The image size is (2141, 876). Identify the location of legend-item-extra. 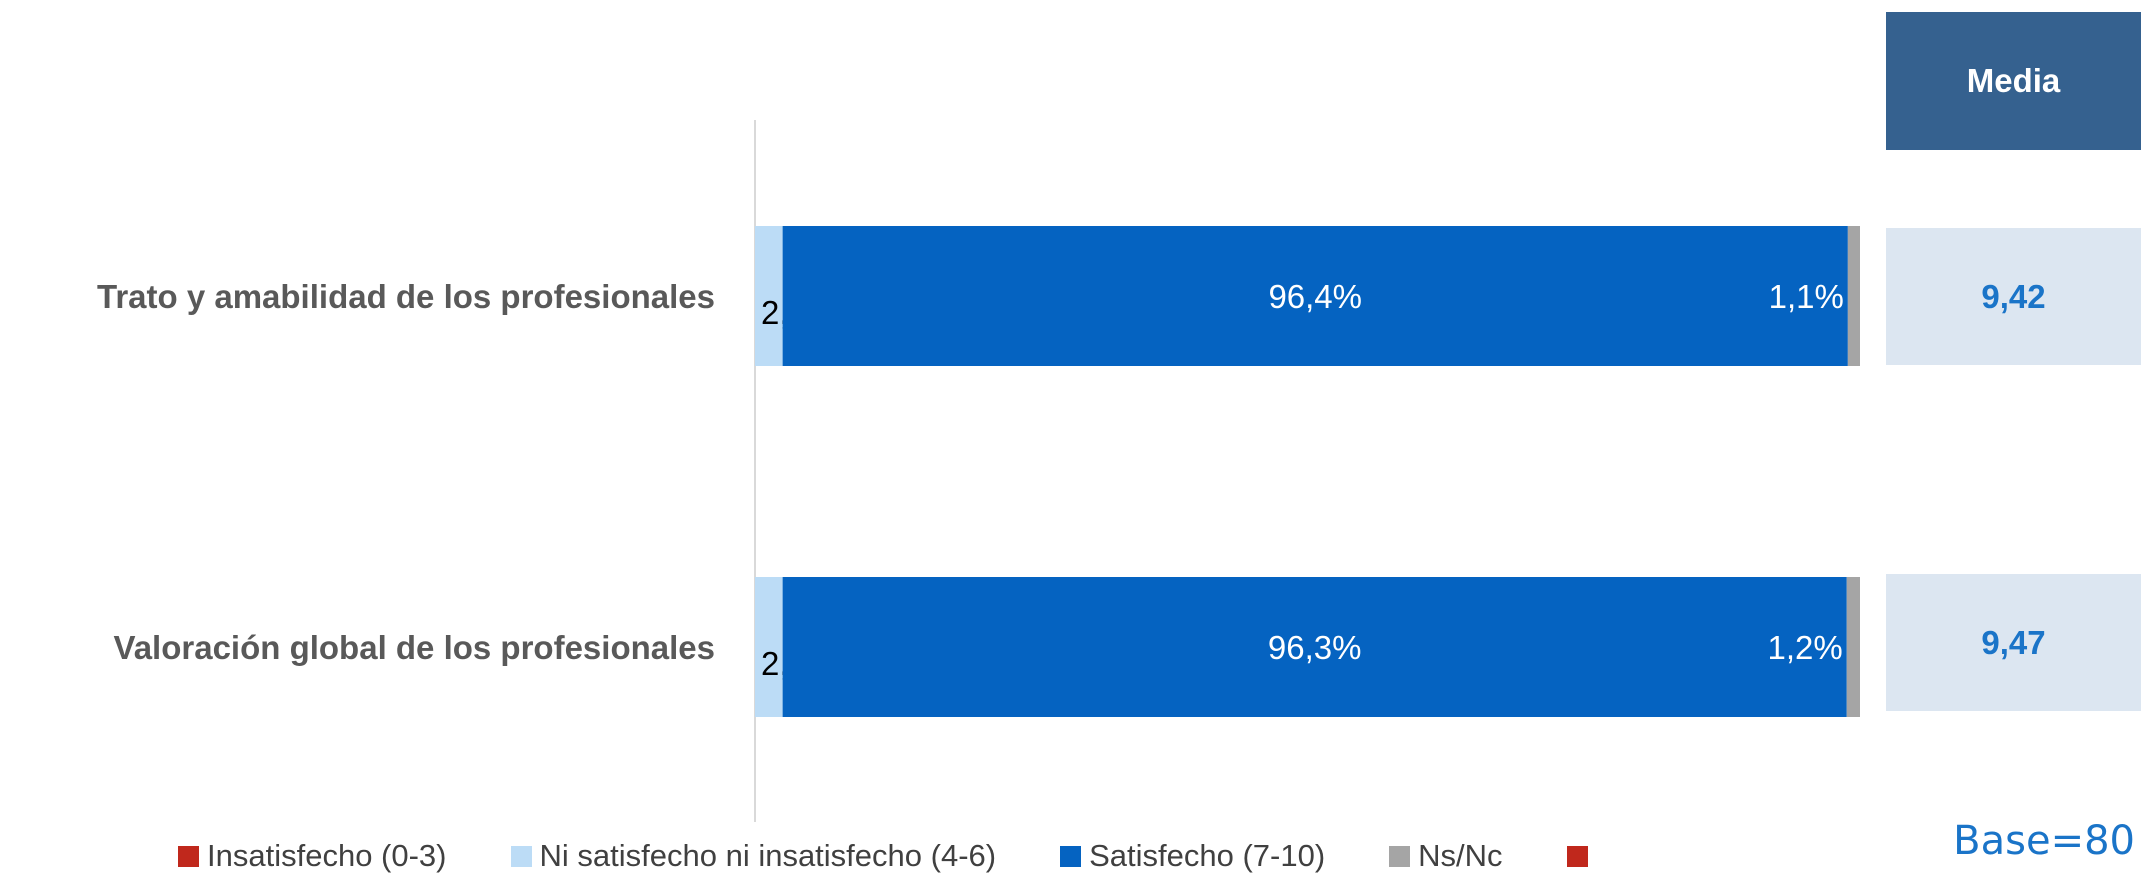
(1581, 856).